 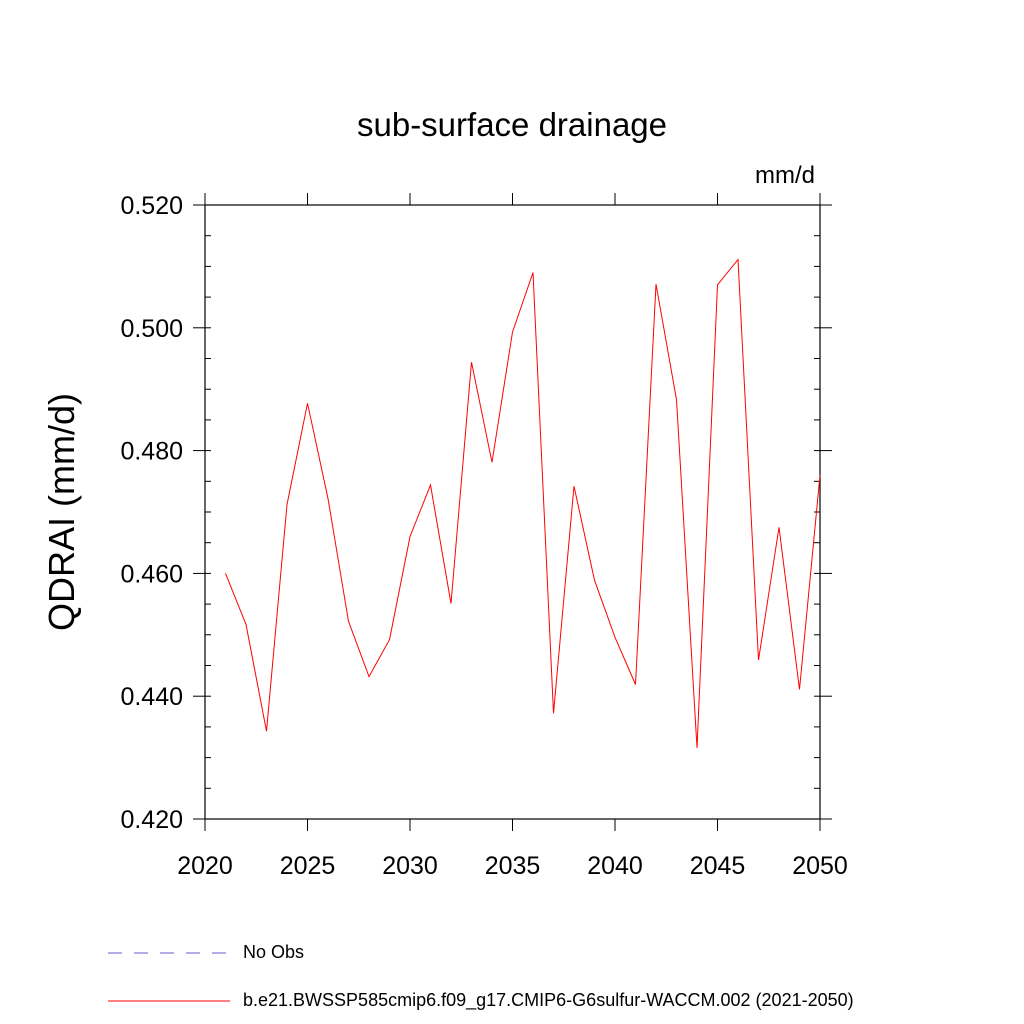 I want to click on y-tick-label: 0.480, so click(x=151, y=452).